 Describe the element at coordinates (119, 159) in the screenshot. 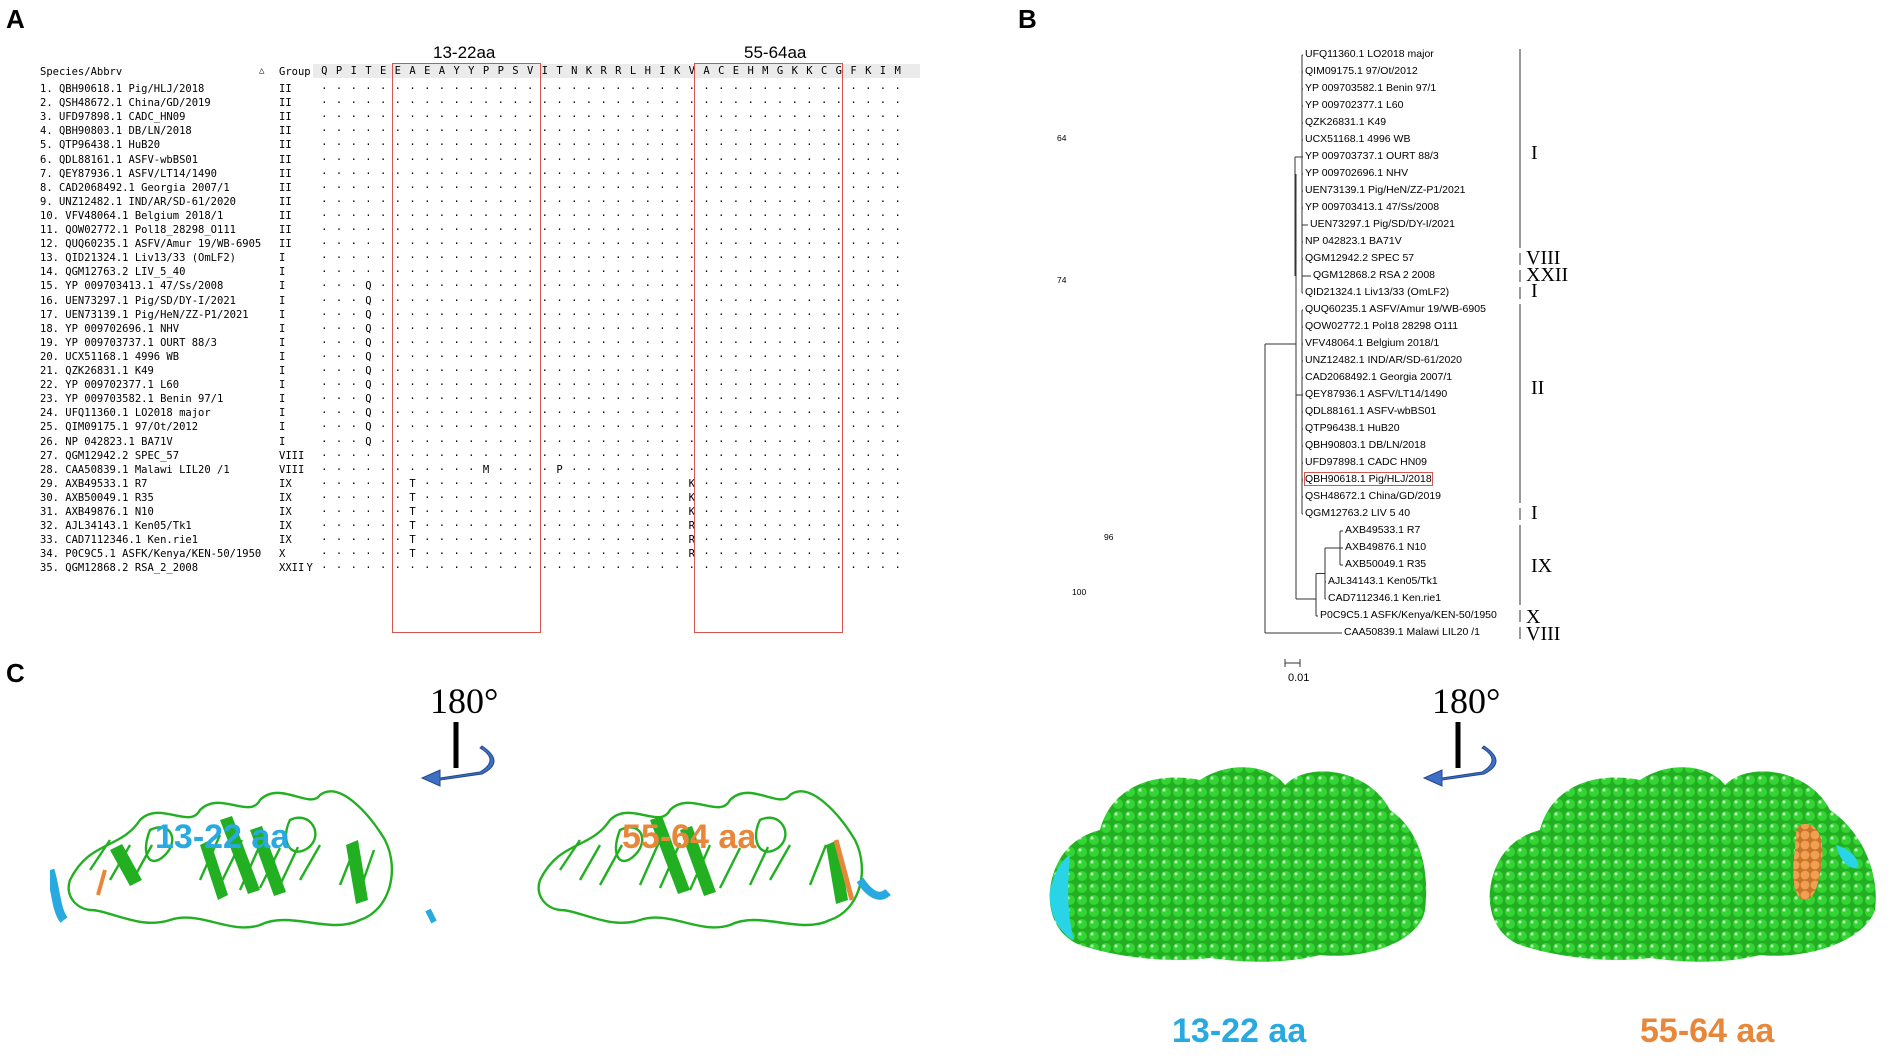

I see `species-label: 6. QDL88161.1 ASFV-wbBS01` at that location.